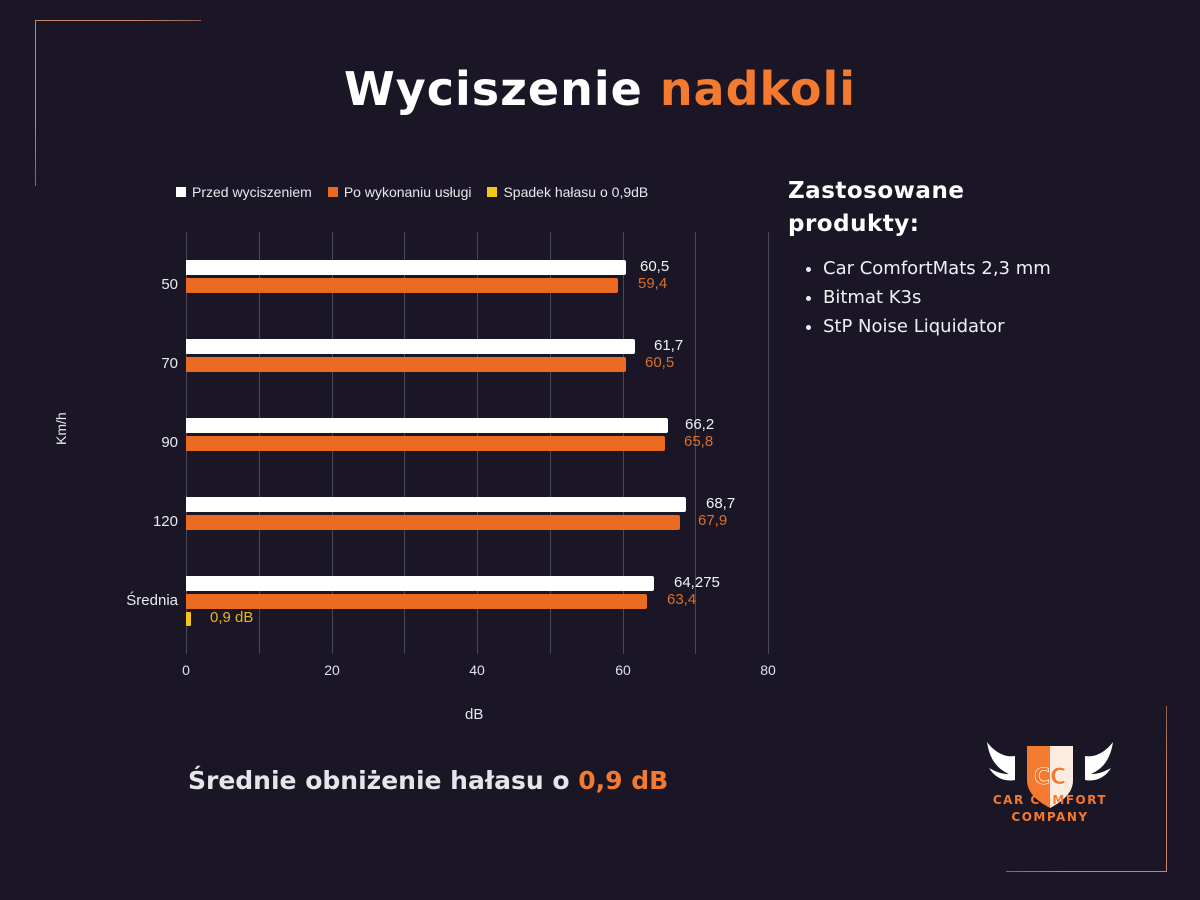 This screenshot has width=1200, height=900. I want to click on summary-text: Średnie obniżenie hałasu o 0,9 dB, so click(428, 780).